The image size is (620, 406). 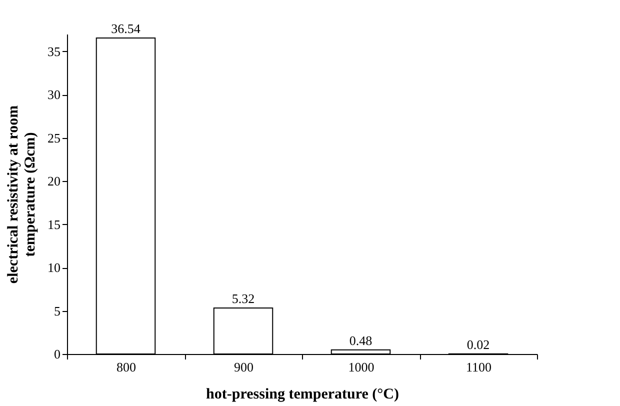 What do you see at coordinates (478, 344) in the screenshot?
I see `data-label: 0.02` at bounding box center [478, 344].